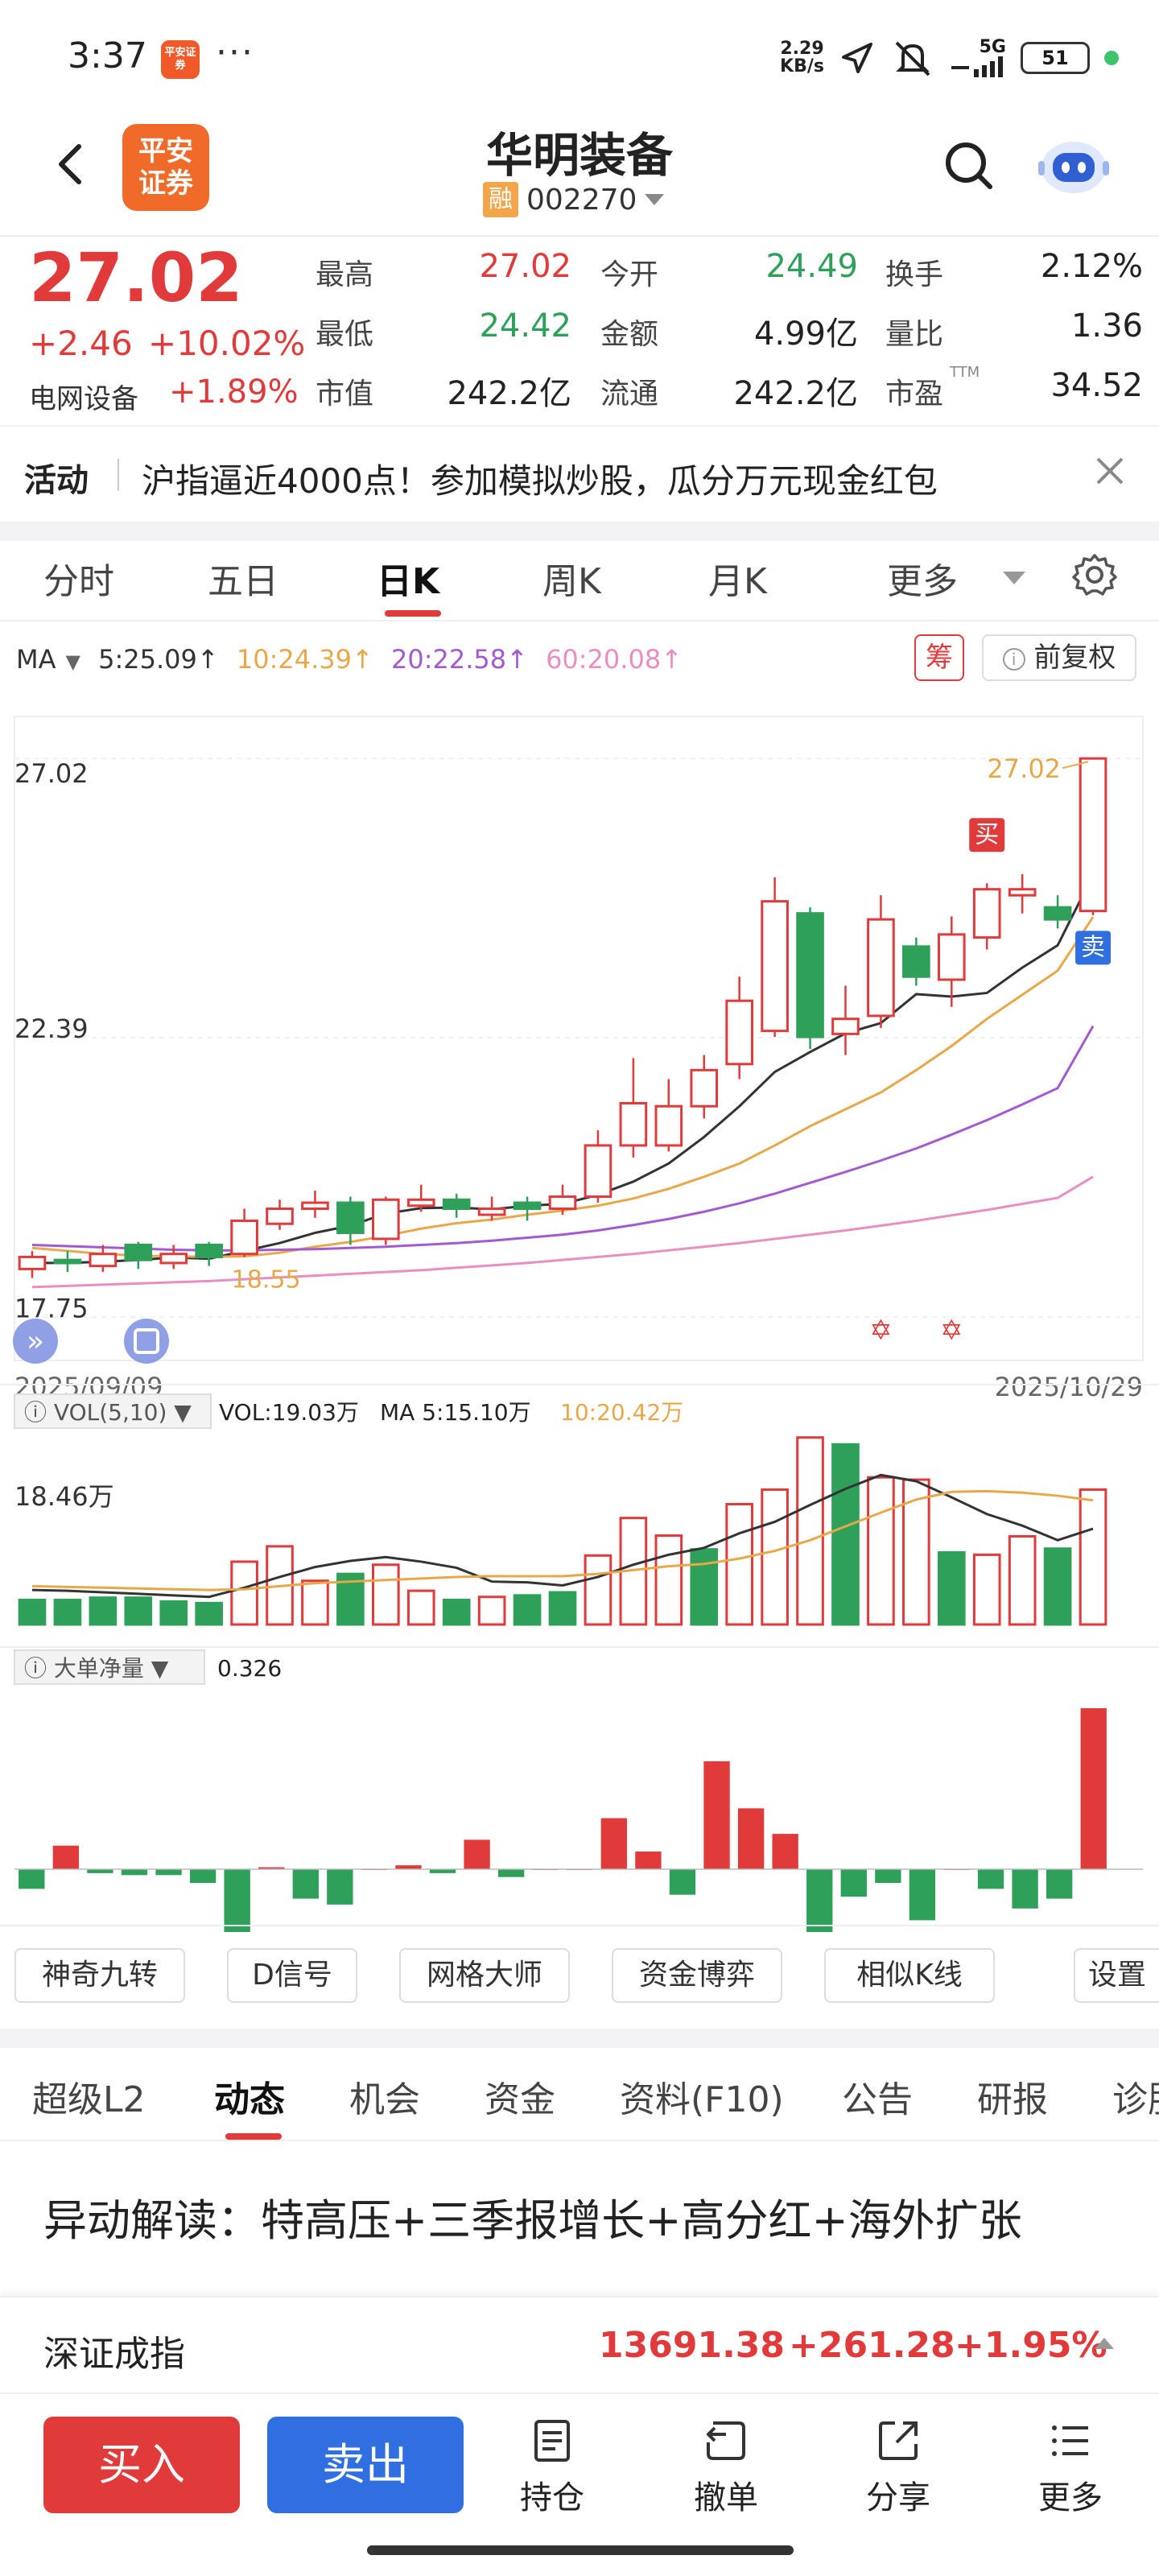  I want to click on tab-f10: 资料(F10), so click(702, 2099).